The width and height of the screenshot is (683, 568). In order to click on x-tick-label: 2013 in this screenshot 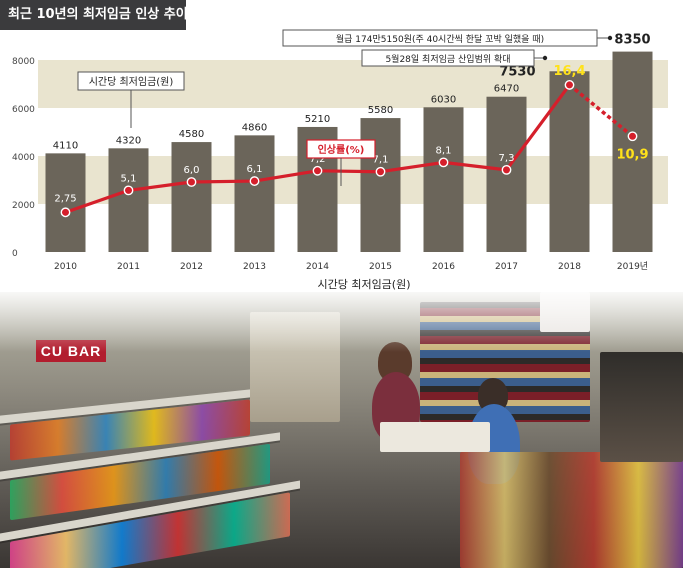, I will do `click(254, 267)`.